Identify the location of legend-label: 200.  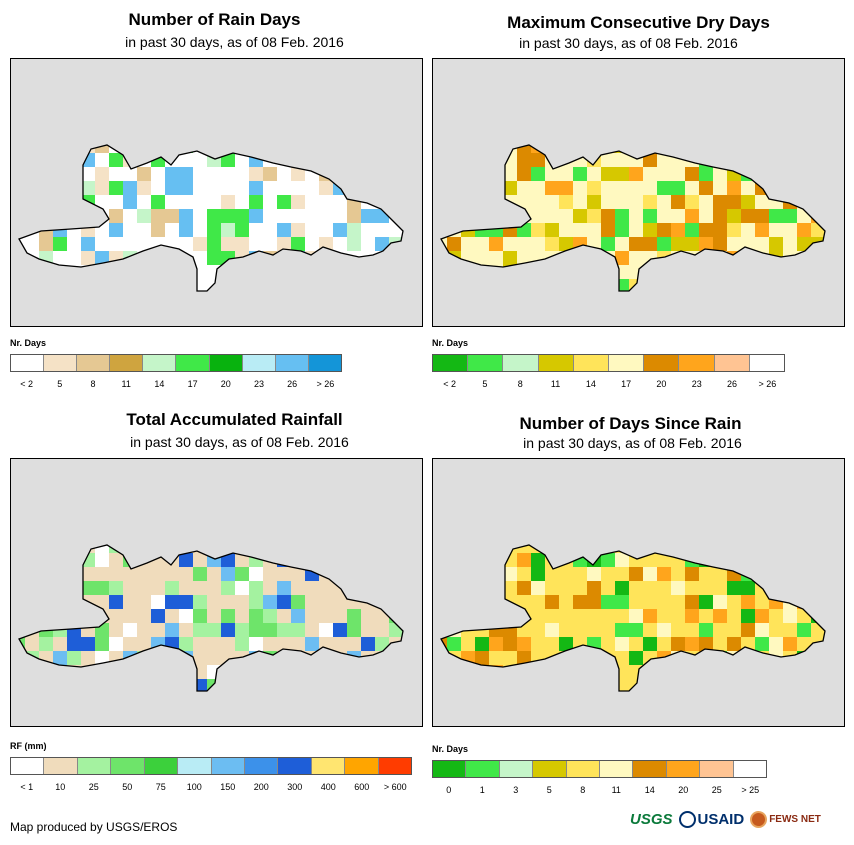
(261, 787).